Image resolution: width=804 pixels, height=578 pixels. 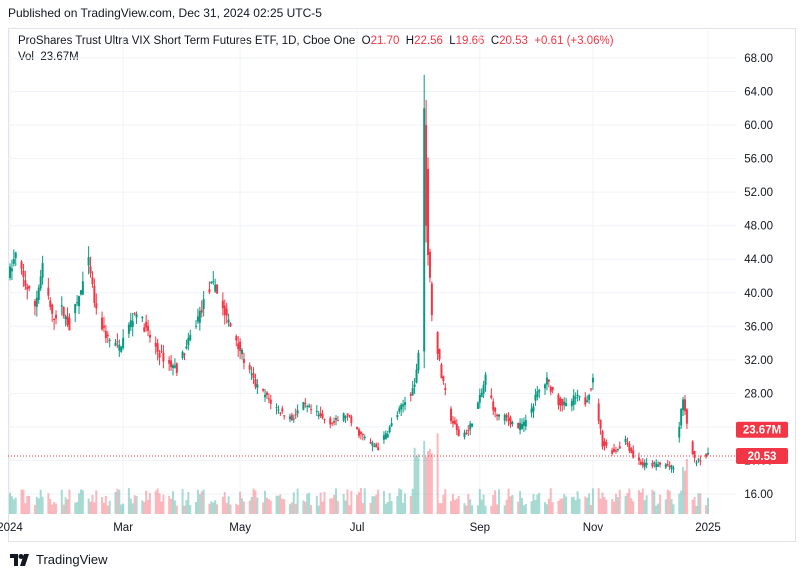 I want to click on price-badges: 23.67M 20.53, so click(x=762, y=443).